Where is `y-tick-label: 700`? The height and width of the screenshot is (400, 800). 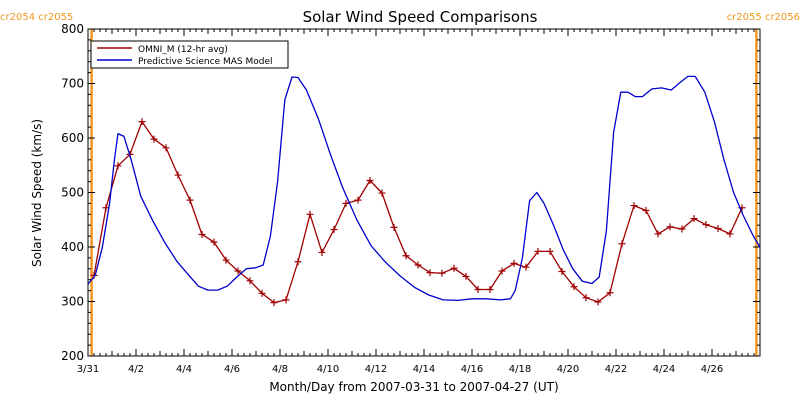
y-tick-label: 700 is located at coordinates (72, 84).